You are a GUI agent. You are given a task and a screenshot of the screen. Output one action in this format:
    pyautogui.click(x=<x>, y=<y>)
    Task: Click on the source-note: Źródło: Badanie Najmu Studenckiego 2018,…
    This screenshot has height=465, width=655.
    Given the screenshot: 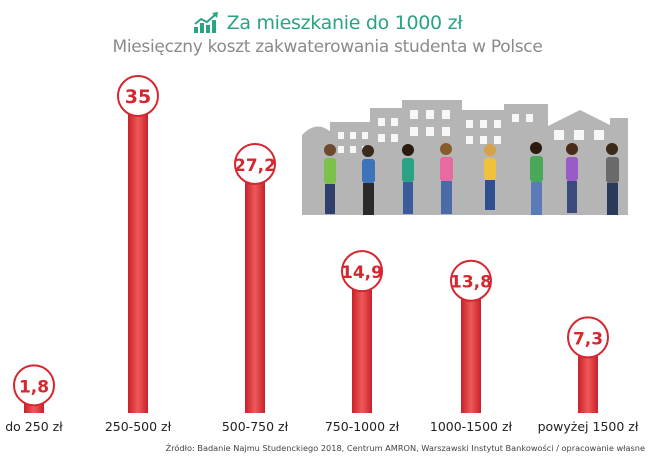 What is the action you would take?
    pyautogui.click(x=405, y=448)
    